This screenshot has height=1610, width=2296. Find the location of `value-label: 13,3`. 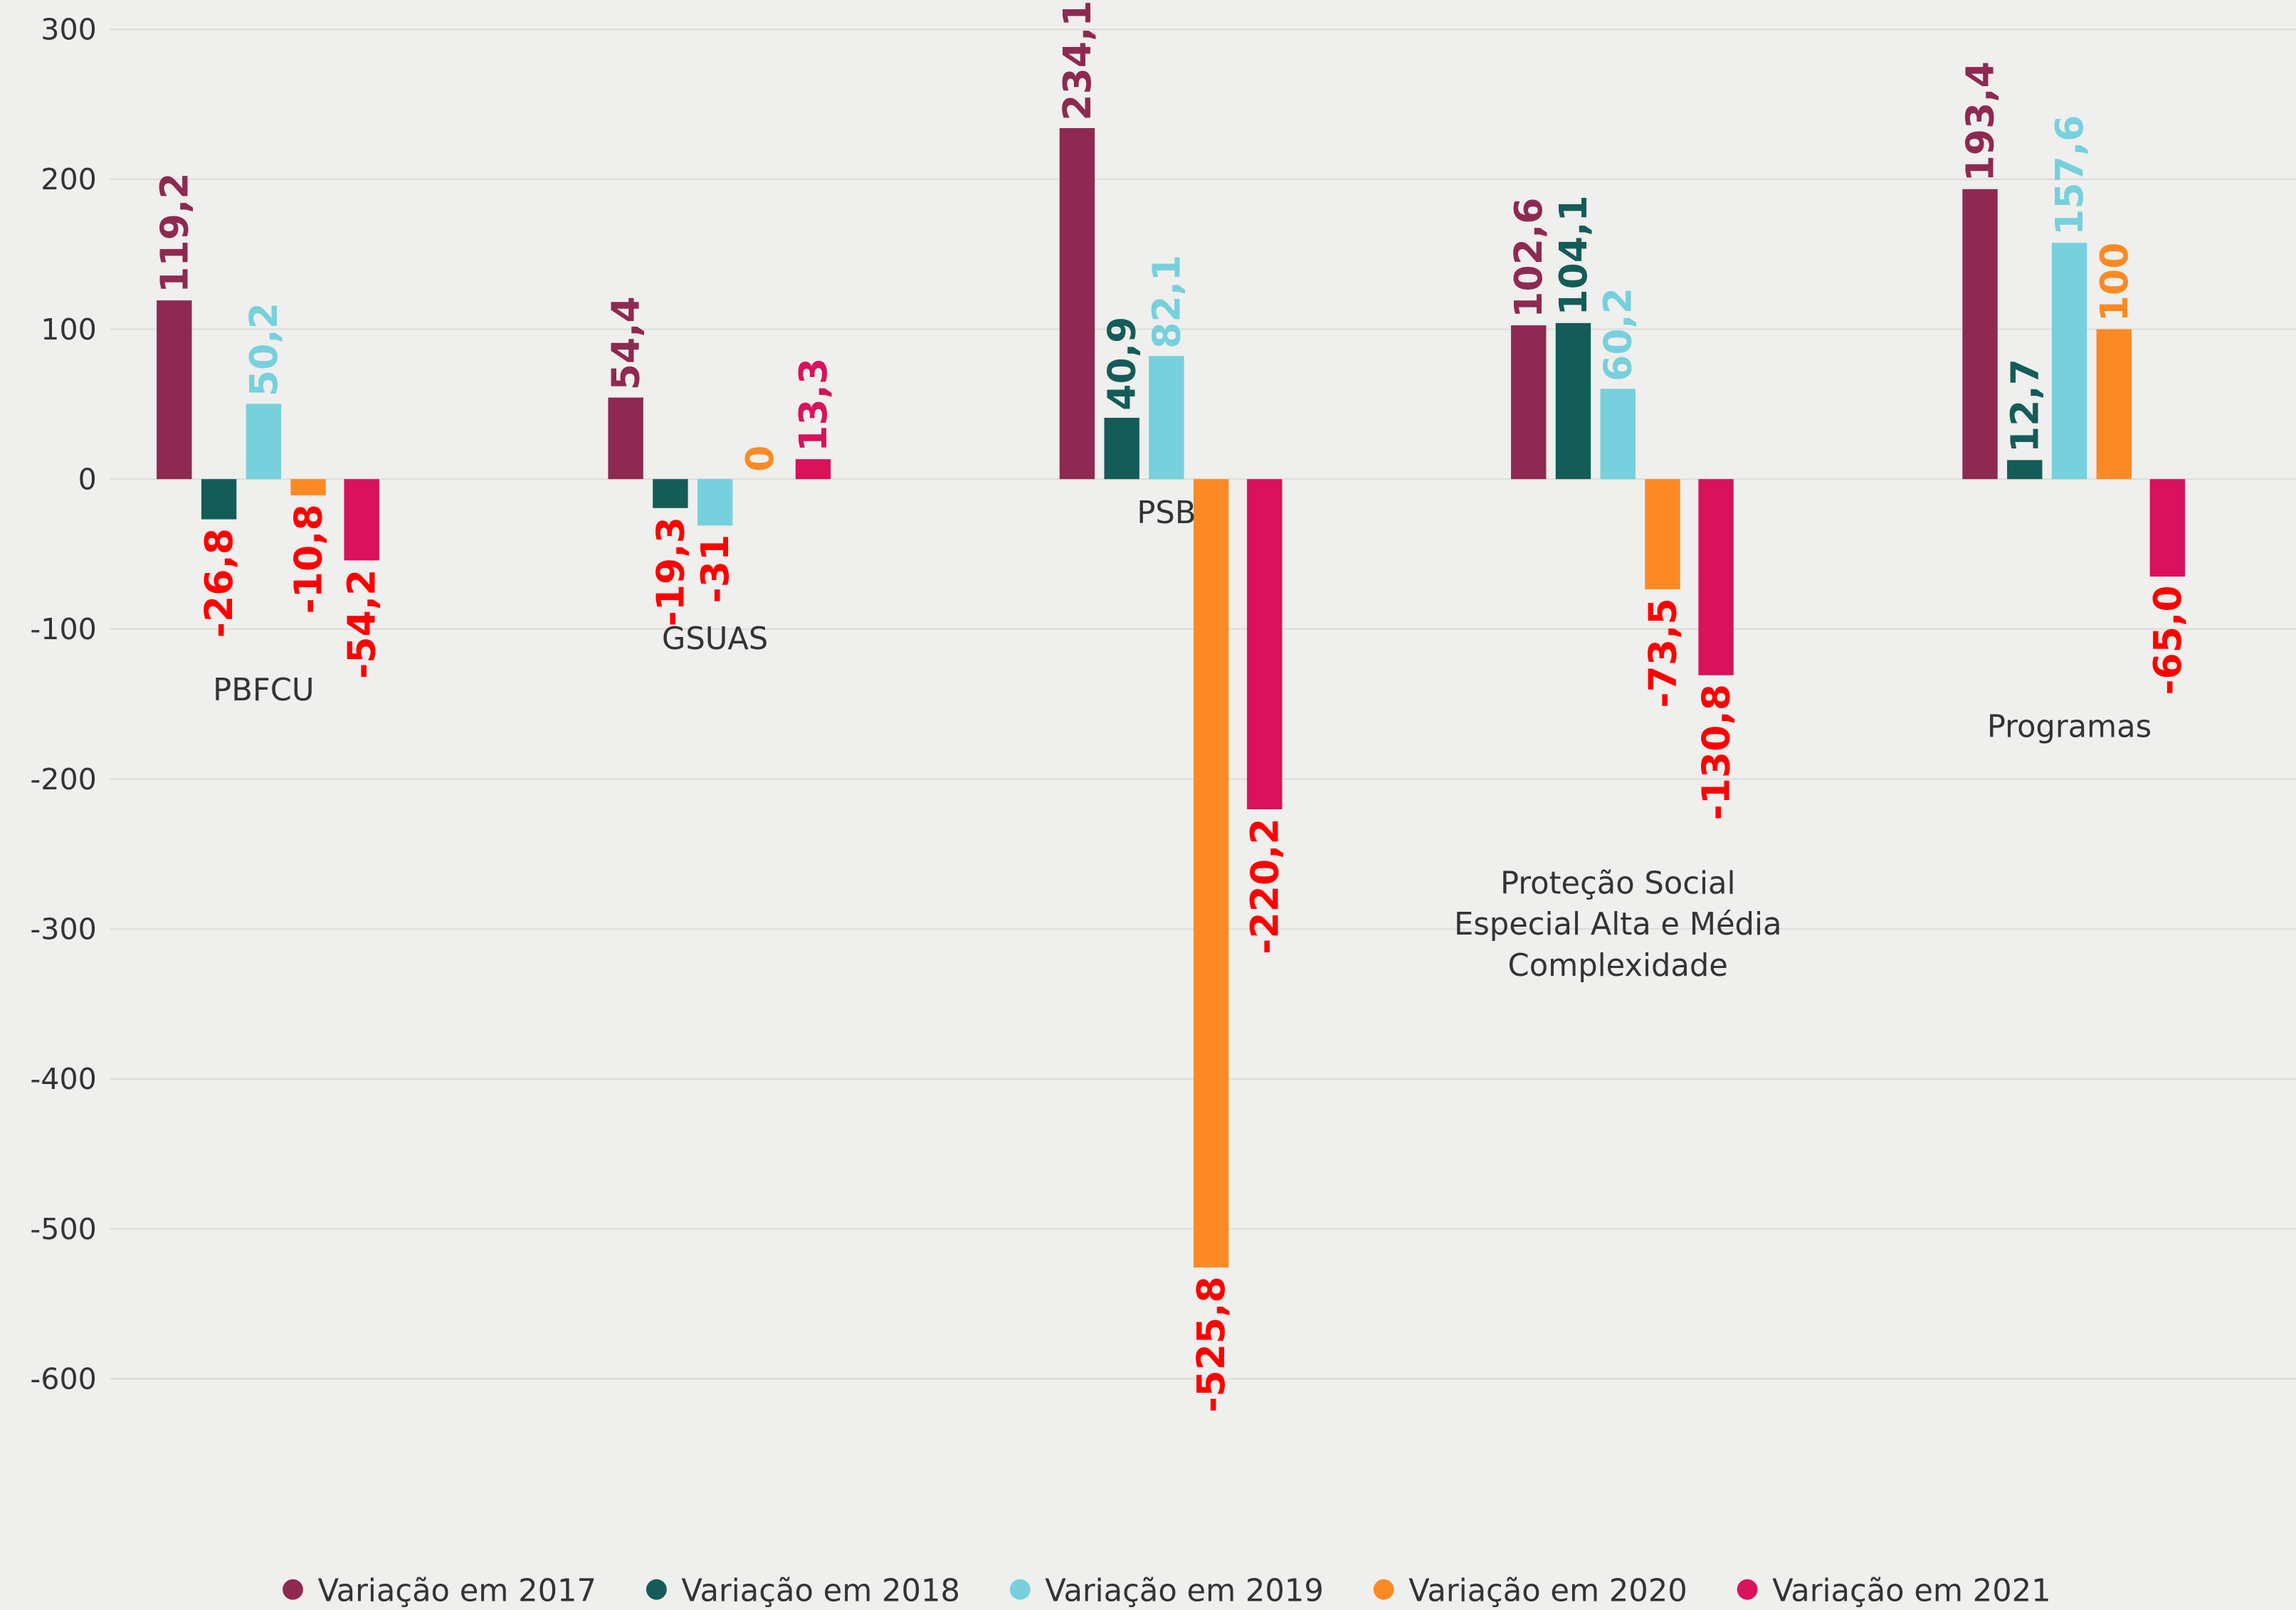

value-label: 13,3 is located at coordinates (813, 405).